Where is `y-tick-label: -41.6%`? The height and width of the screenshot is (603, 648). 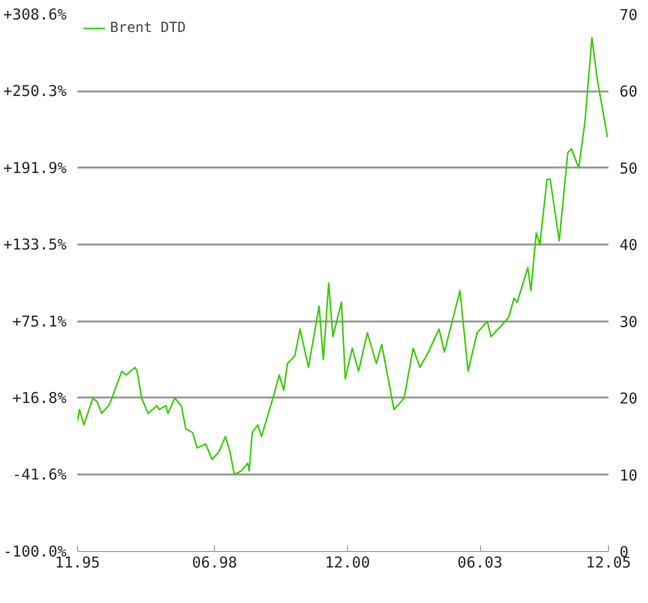 y-tick-label: -41.6% is located at coordinates (39, 475).